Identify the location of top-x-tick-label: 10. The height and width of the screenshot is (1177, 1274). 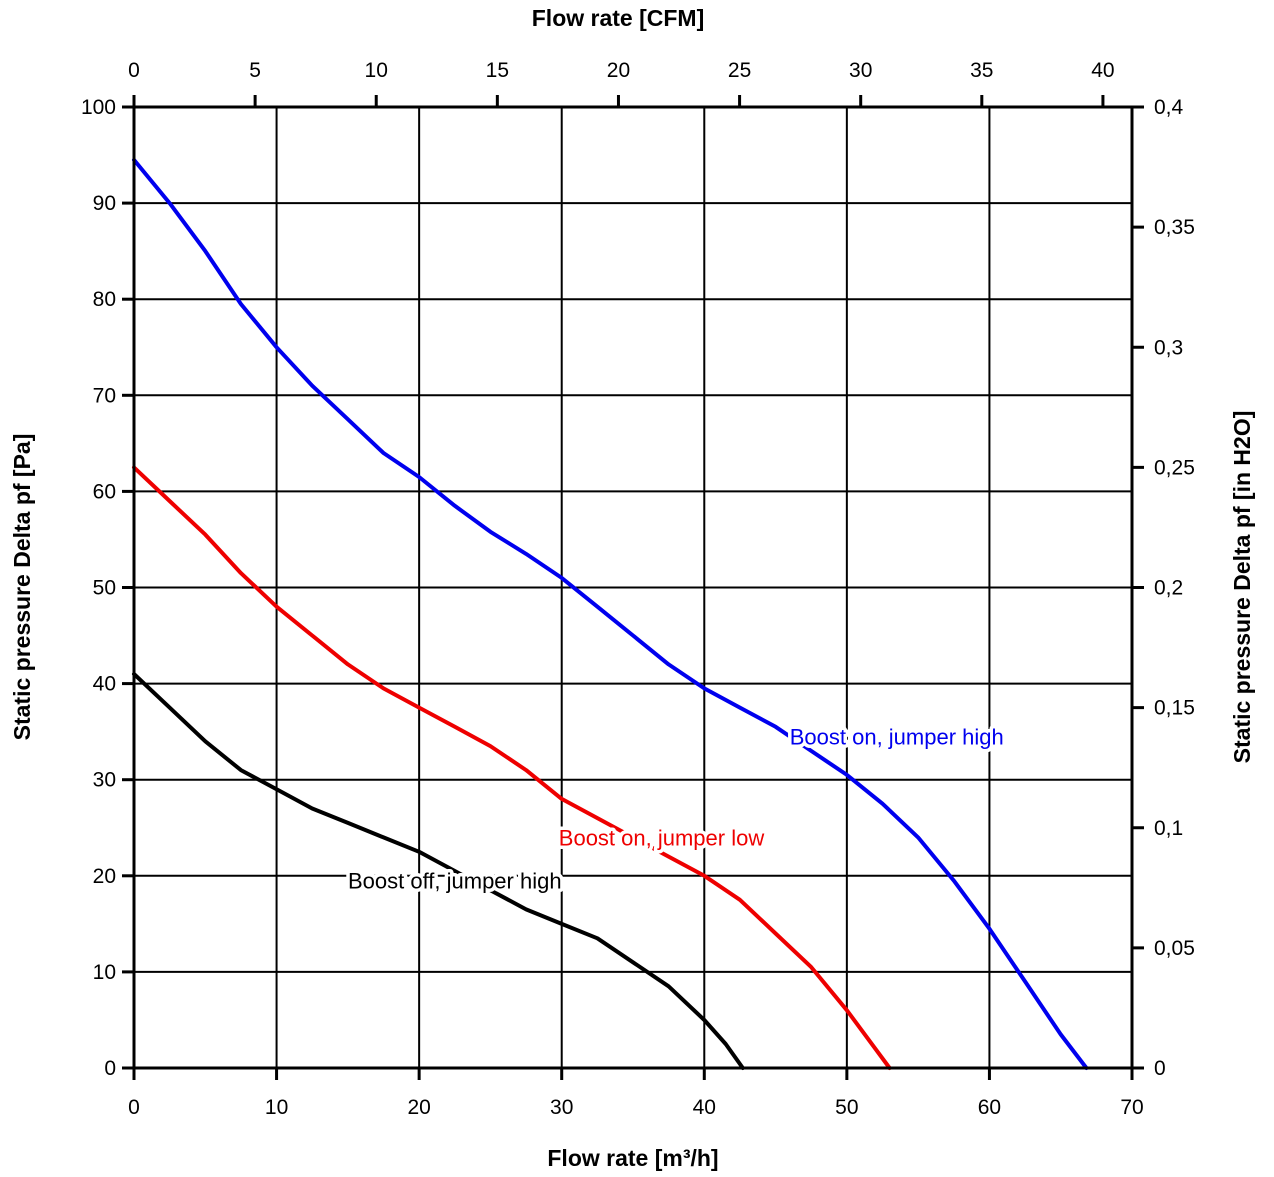
(376, 70).